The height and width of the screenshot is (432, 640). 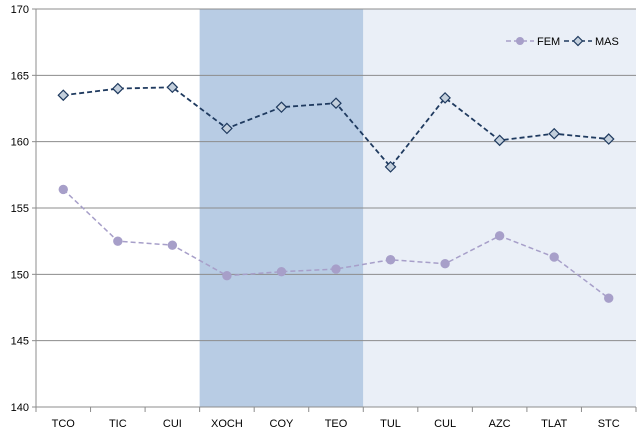 I want to click on x-tick-label: COY, so click(x=282, y=424).